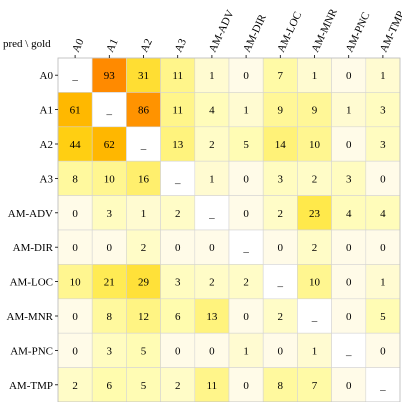 Image resolution: width=402 pixels, height=402 pixels. Describe the element at coordinates (383, 110) in the screenshot. I see `cell-a1-am-tmp` at that location.